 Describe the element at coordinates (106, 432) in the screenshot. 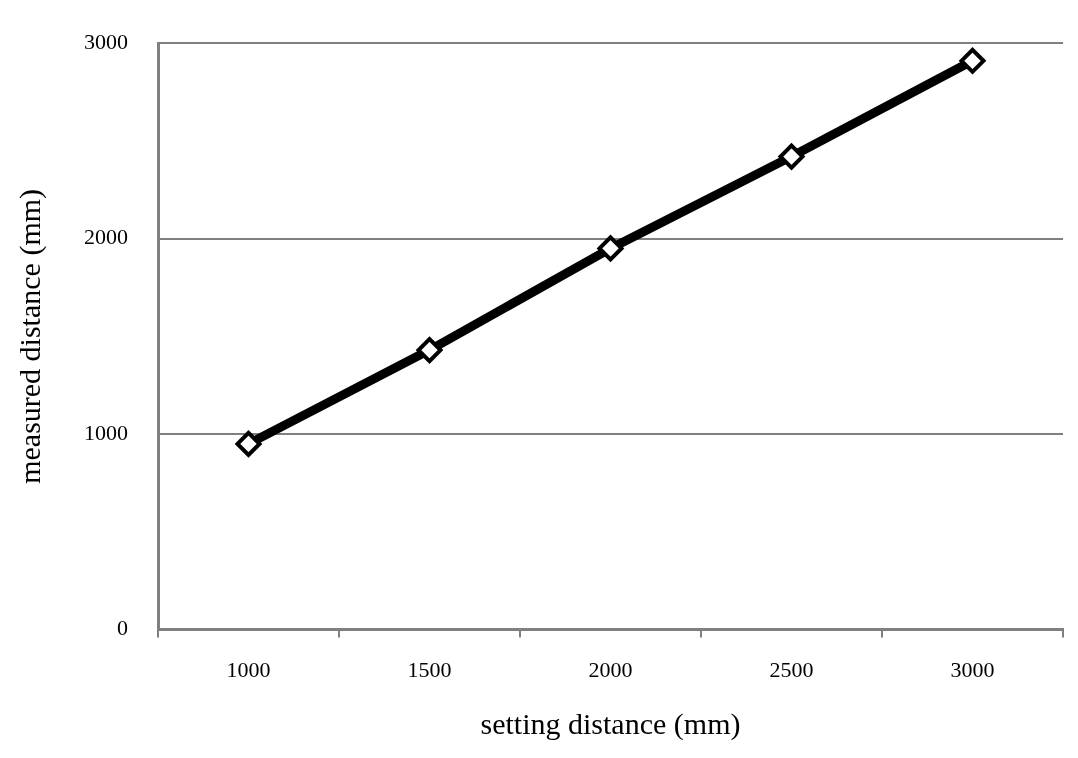

I see `y-tick-label: 1000` at that location.